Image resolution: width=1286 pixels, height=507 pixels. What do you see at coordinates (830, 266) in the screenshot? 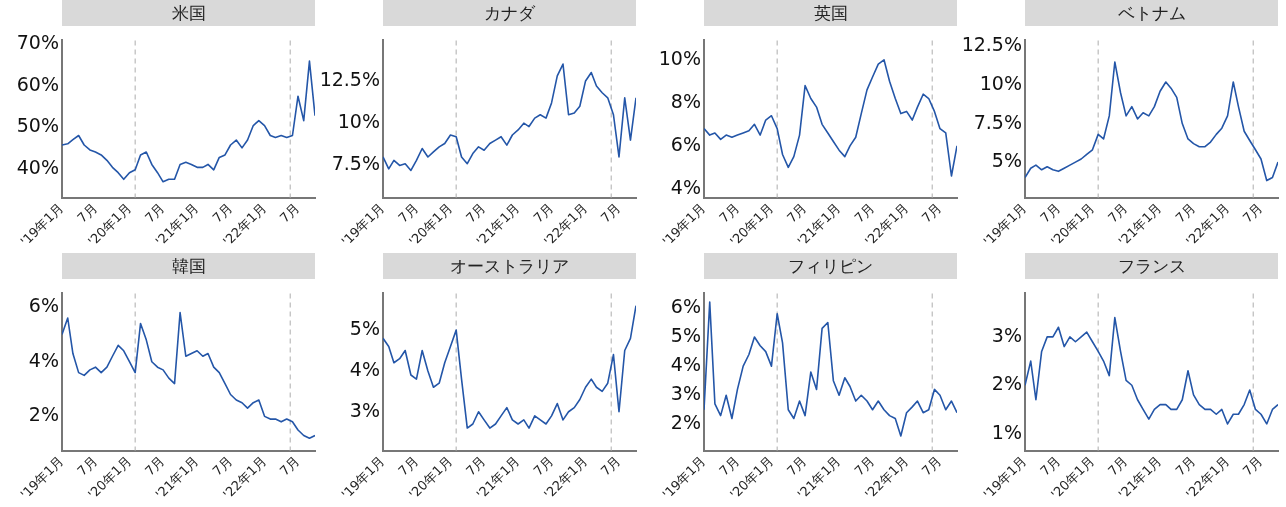
I see `chart-title: フィリピン` at bounding box center [830, 266].